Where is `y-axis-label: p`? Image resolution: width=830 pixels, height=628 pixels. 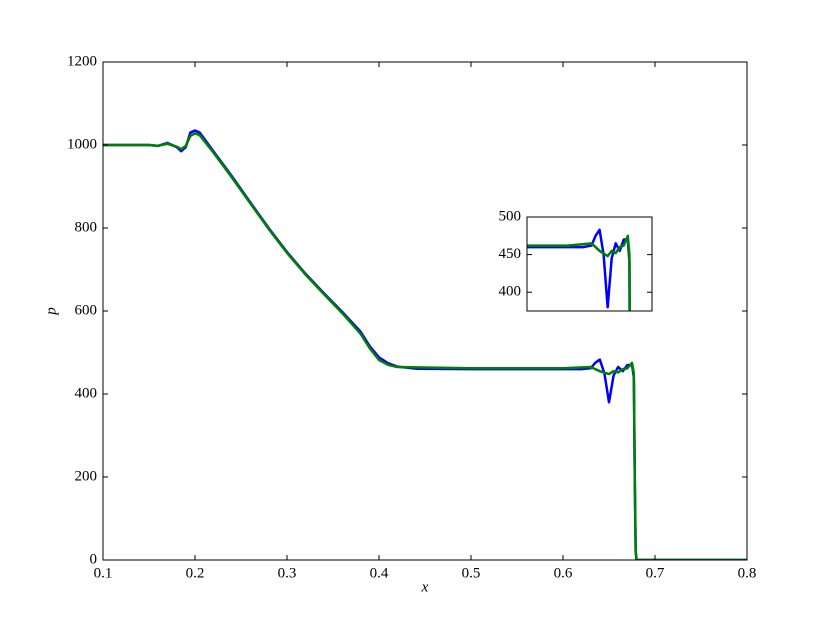 y-axis-label: p is located at coordinates (51, 311).